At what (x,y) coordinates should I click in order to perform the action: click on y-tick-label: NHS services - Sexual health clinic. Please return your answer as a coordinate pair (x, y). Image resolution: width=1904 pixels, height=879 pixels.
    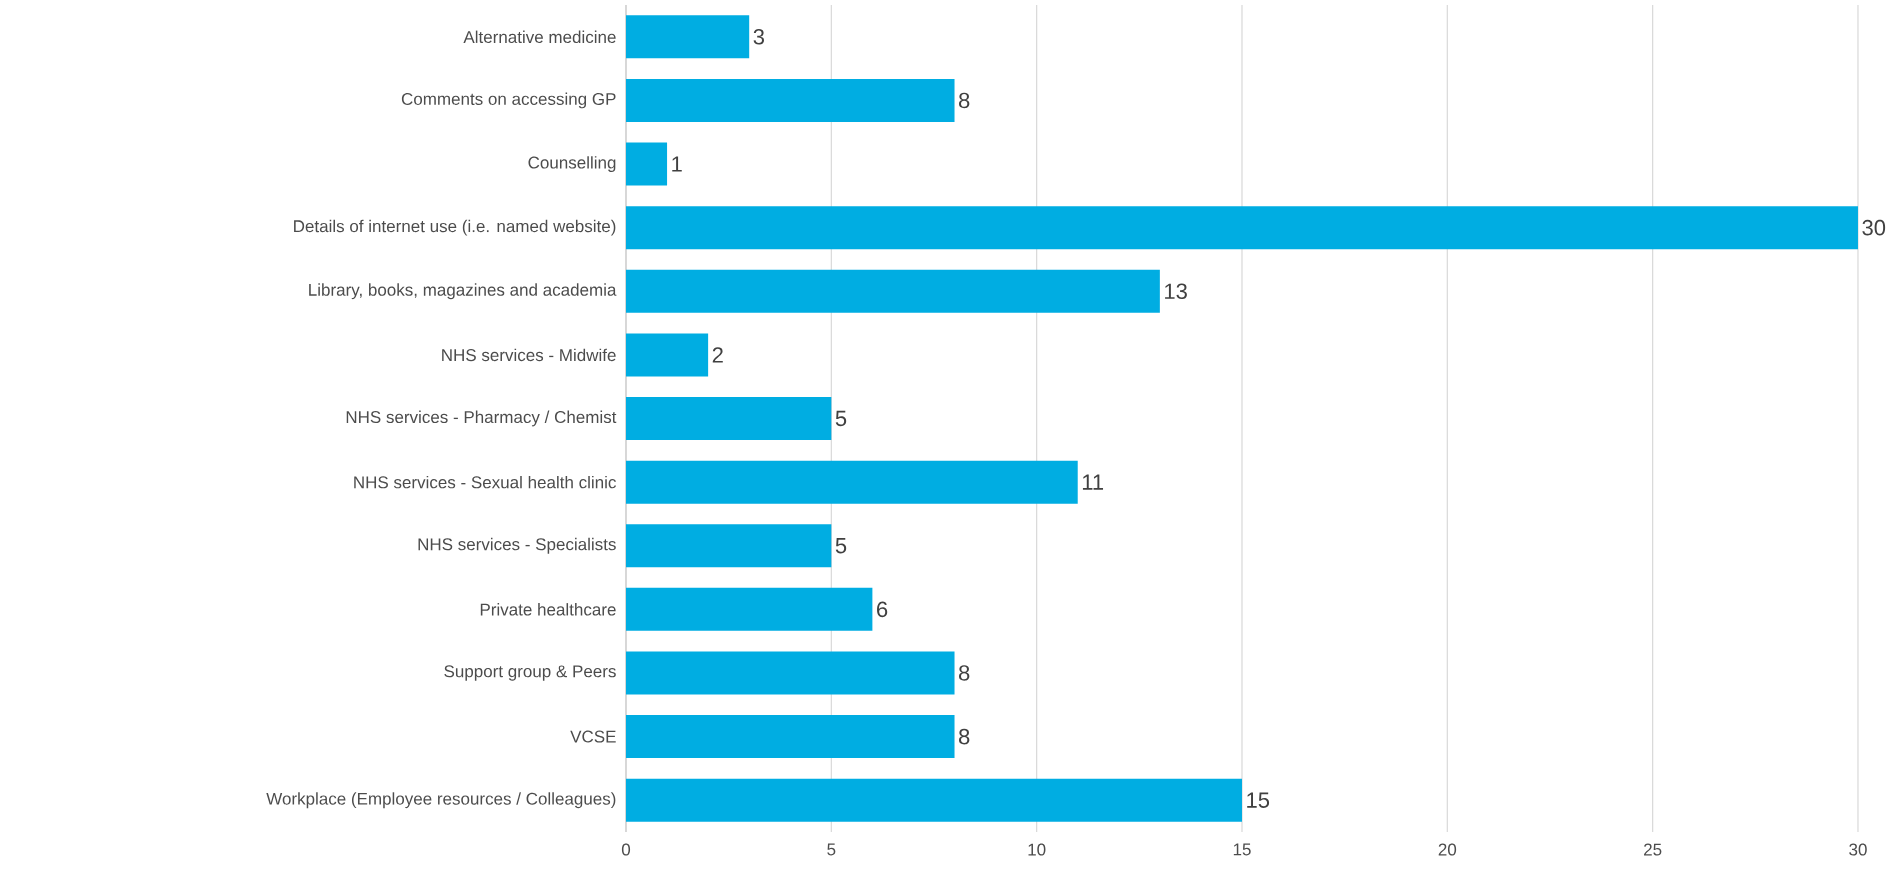
    Looking at the image, I should click on (485, 482).